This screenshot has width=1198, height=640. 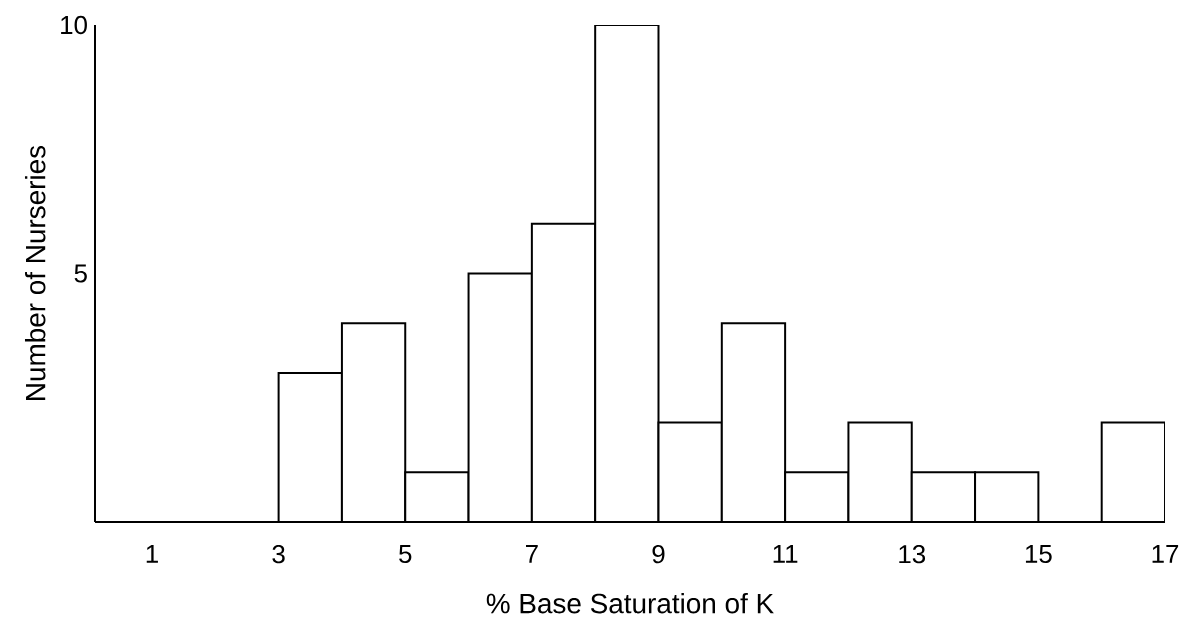 What do you see at coordinates (278, 554) in the screenshot?
I see `x-tick-label: 3` at bounding box center [278, 554].